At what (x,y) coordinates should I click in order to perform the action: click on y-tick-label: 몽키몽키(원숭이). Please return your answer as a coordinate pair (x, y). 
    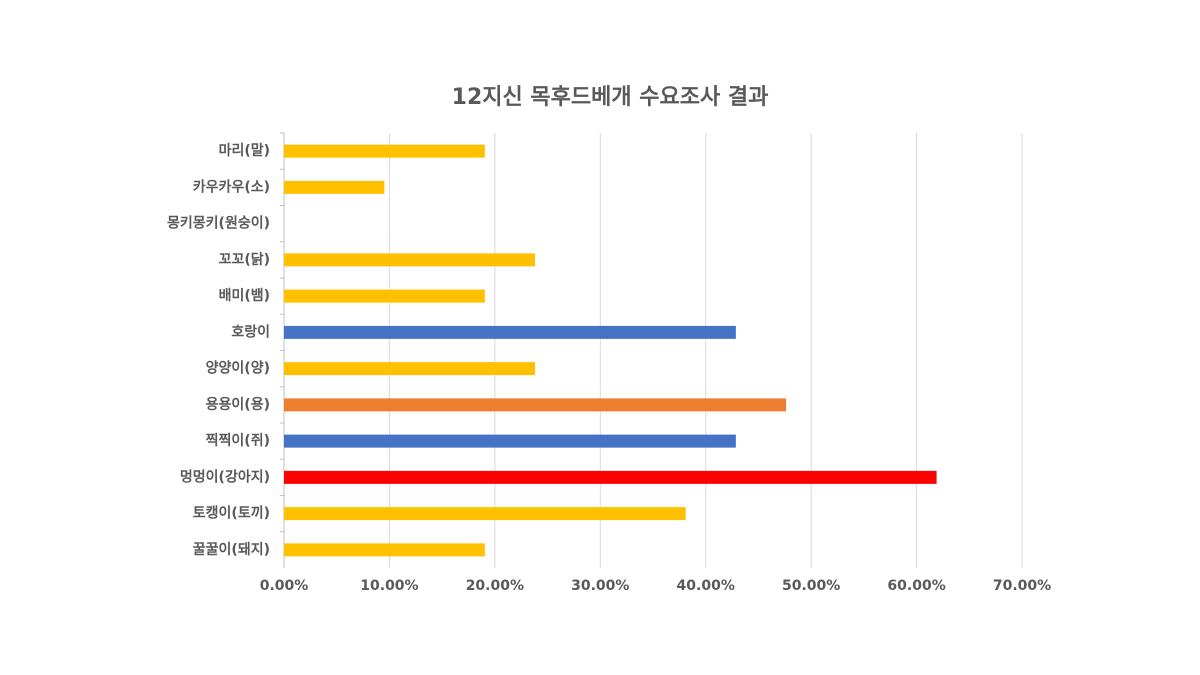
    Looking at the image, I should click on (218, 223).